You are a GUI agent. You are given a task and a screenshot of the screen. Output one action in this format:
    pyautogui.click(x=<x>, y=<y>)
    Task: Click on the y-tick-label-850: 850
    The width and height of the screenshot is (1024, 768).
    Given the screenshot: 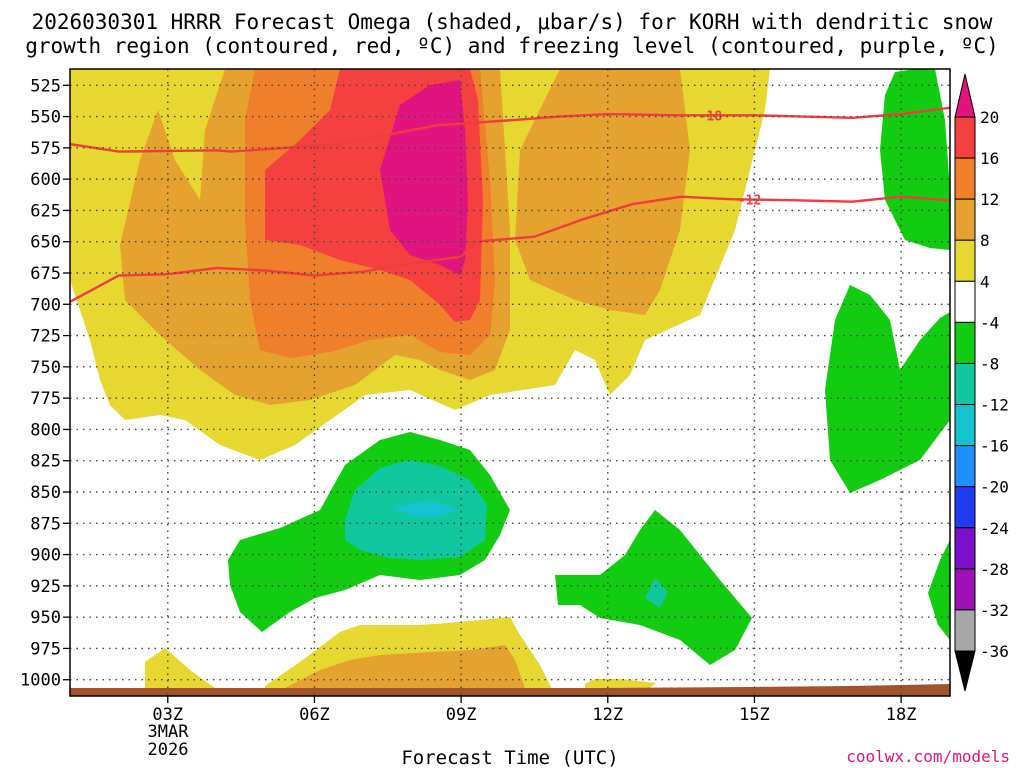 What is the action you would take?
    pyautogui.click(x=45, y=493)
    